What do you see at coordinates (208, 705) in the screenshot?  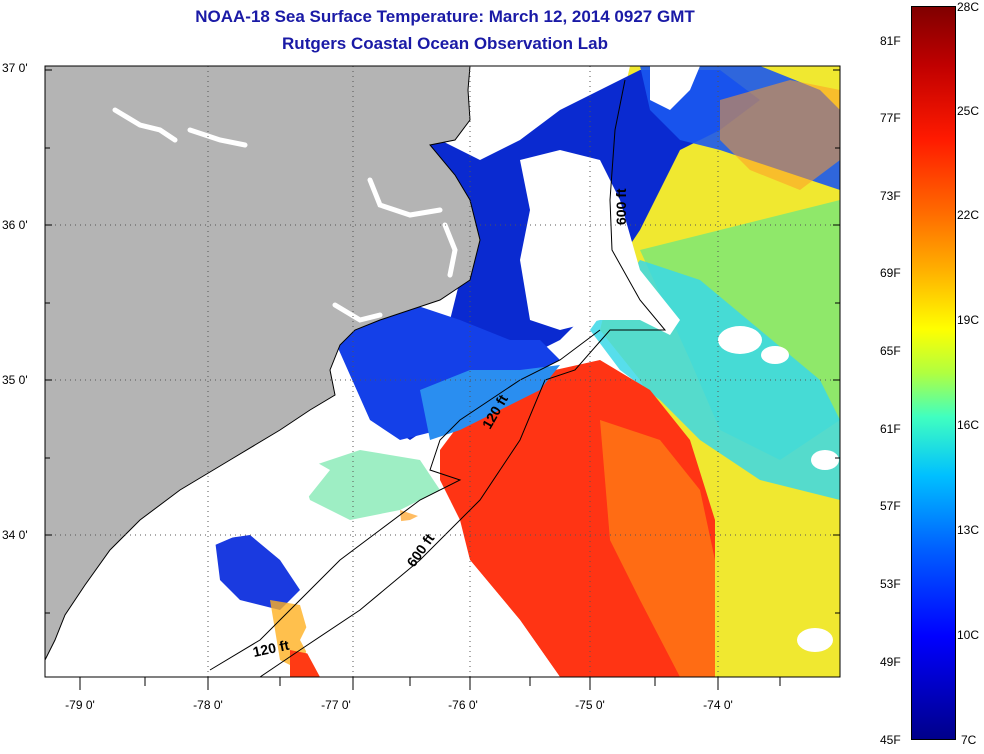 I see `lon-label-78: -78 0'` at bounding box center [208, 705].